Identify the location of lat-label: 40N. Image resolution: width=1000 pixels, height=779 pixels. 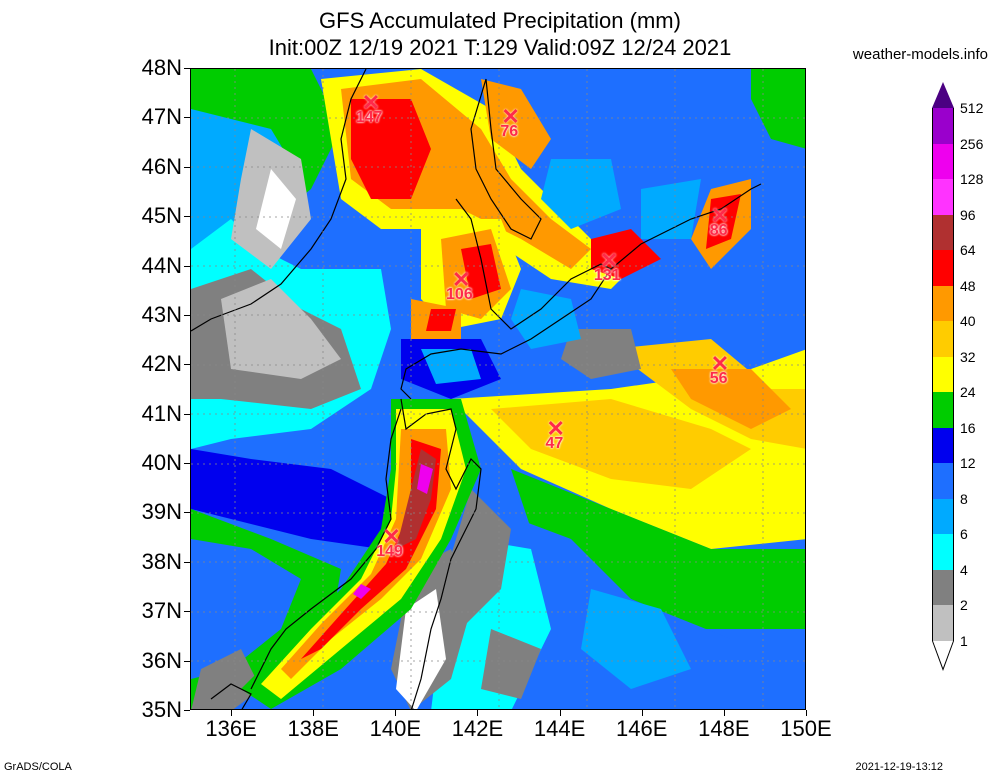
(161, 463).